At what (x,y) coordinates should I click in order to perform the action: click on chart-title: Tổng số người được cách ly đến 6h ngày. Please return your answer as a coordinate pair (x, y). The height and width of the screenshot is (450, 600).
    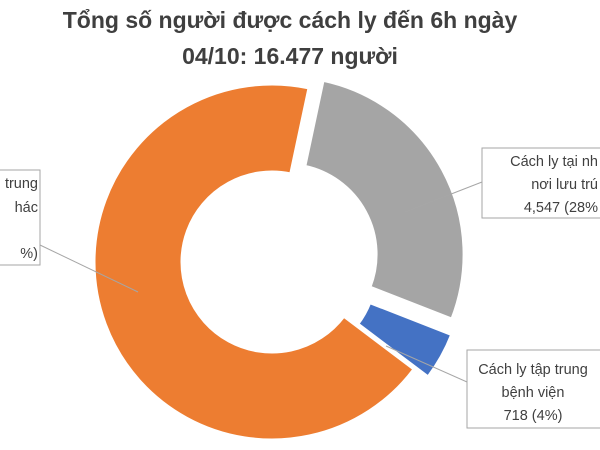
    Looking at the image, I should click on (290, 20).